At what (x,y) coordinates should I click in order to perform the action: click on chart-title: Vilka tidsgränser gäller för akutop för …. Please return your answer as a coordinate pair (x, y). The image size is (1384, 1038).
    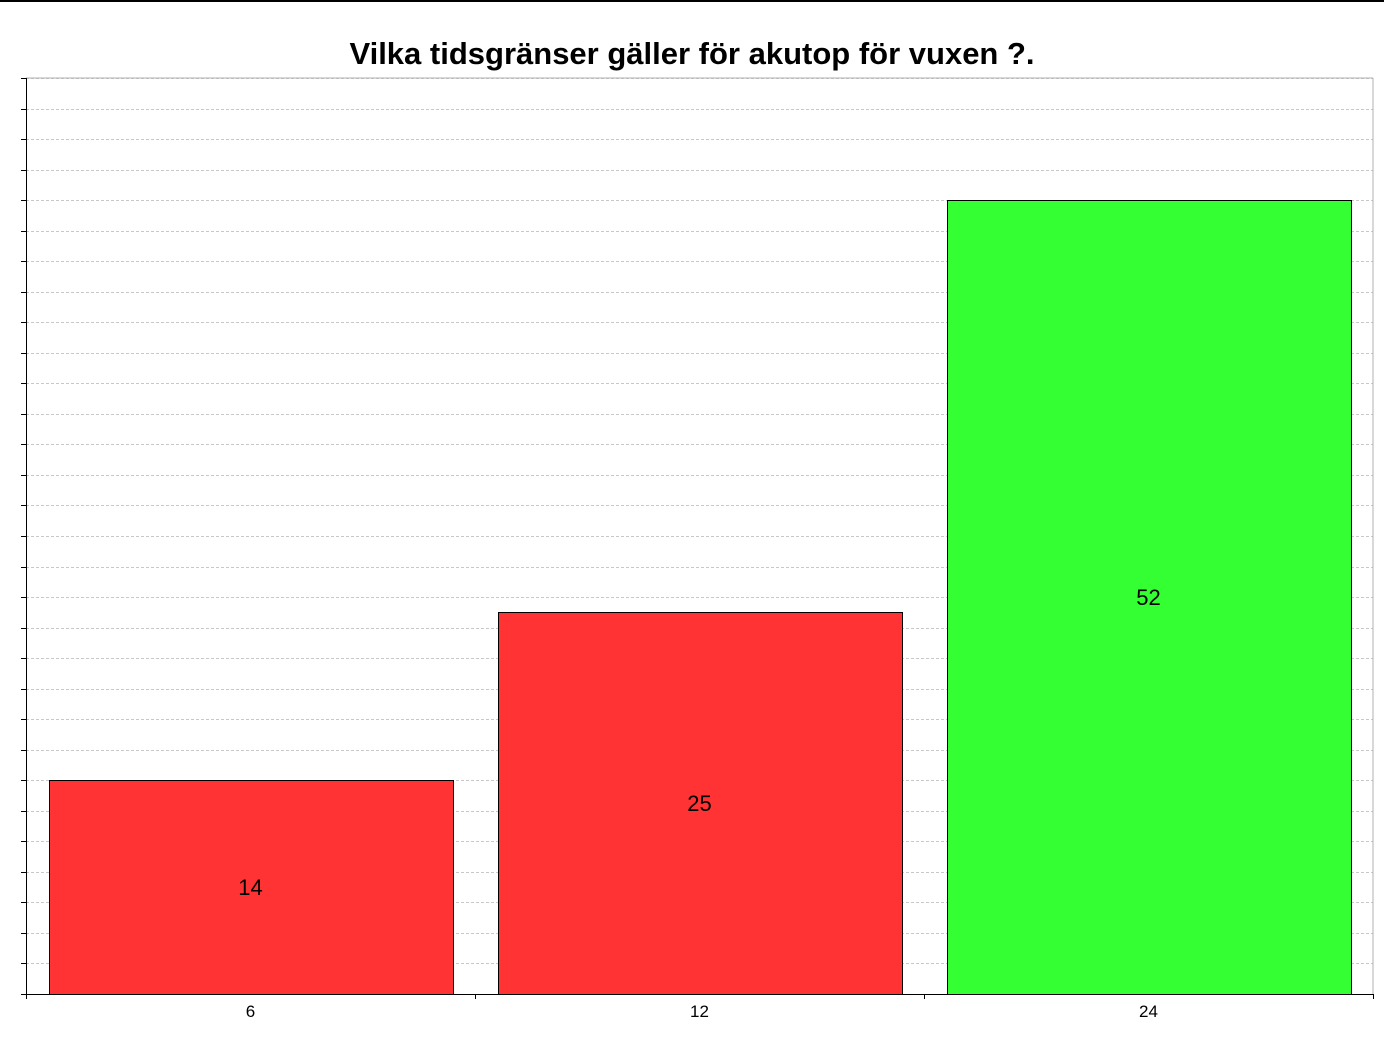
    Looking at the image, I should click on (692, 53).